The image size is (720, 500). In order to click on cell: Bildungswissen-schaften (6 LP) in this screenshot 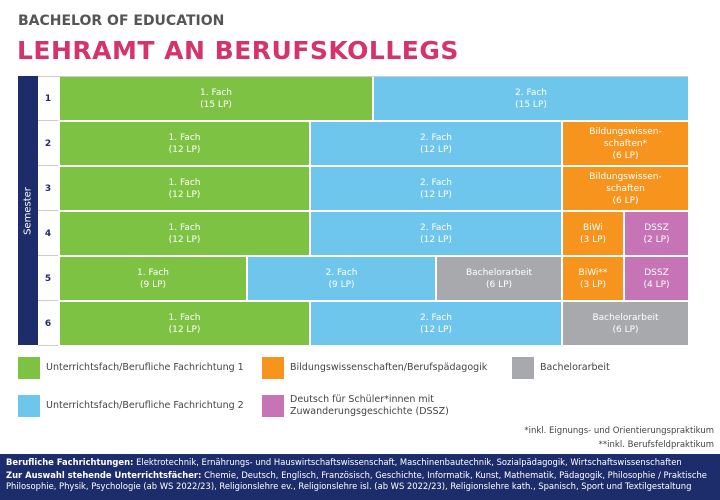, I will do `click(625, 188)`.